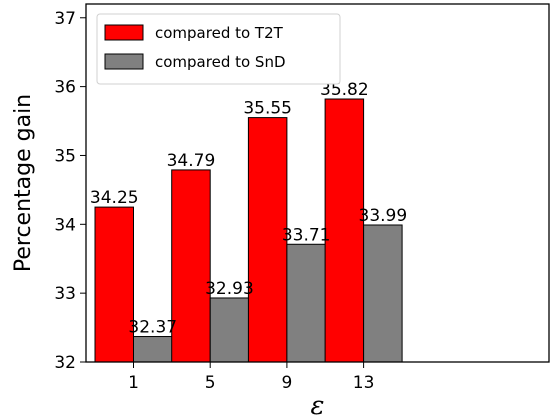 This screenshot has width=552, height=420. I want to click on x-tick-label: 9, so click(286, 383).